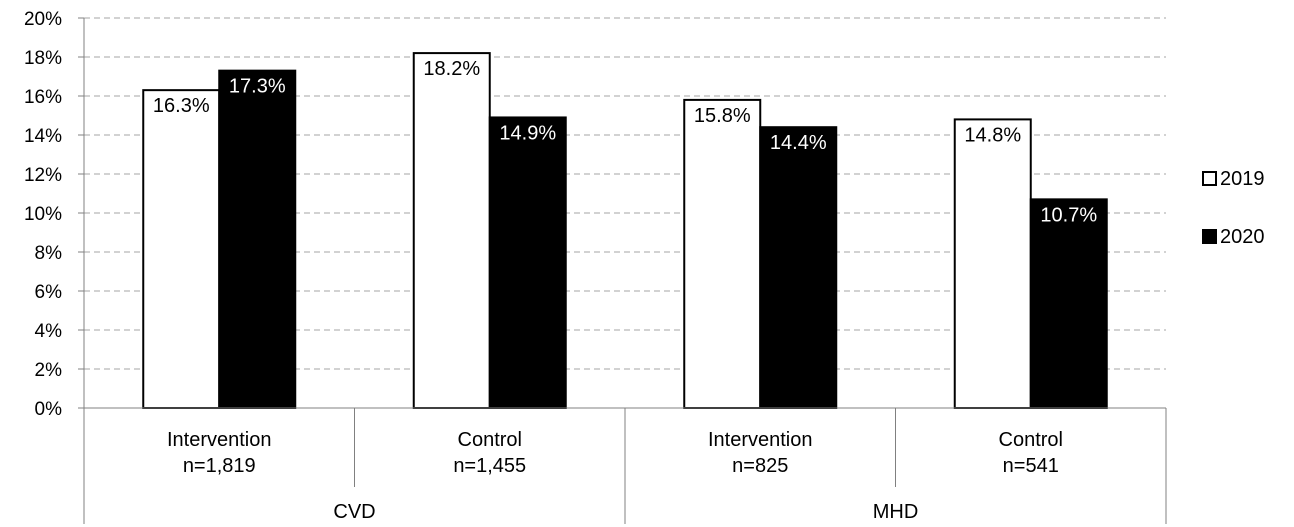 The height and width of the screenshot is (527, 1294). I want to click on y-tick-label: 4%, so click(49, 331).